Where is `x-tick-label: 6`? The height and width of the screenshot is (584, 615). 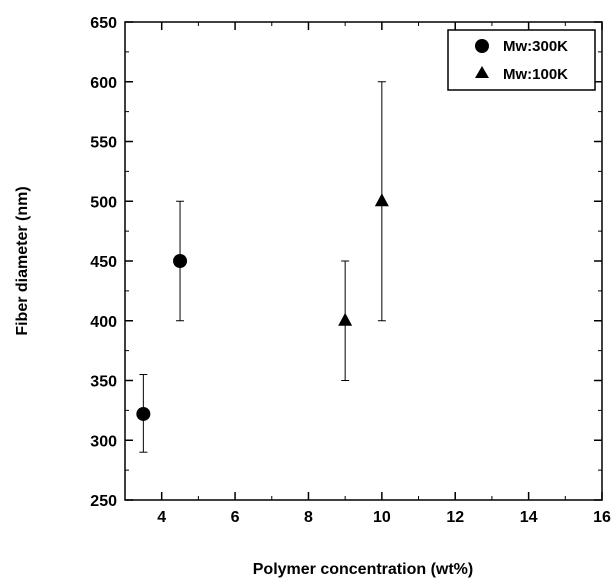
x-tick-label: 6 is located at coordinates (235, 517).